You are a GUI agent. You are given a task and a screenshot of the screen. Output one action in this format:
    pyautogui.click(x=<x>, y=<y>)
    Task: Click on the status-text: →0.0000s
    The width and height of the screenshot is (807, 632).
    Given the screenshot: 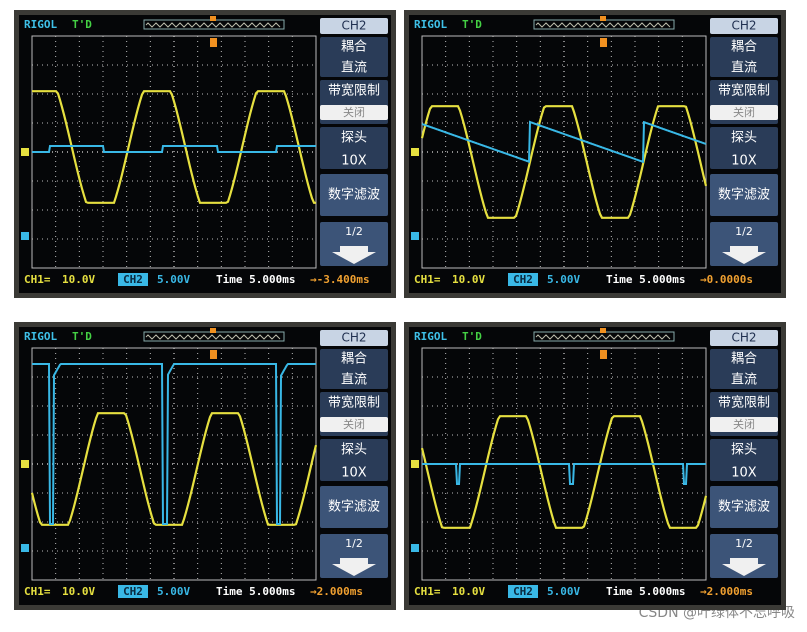 What is the action you would take?
    pyautogui.click(x=726, y=279)
    